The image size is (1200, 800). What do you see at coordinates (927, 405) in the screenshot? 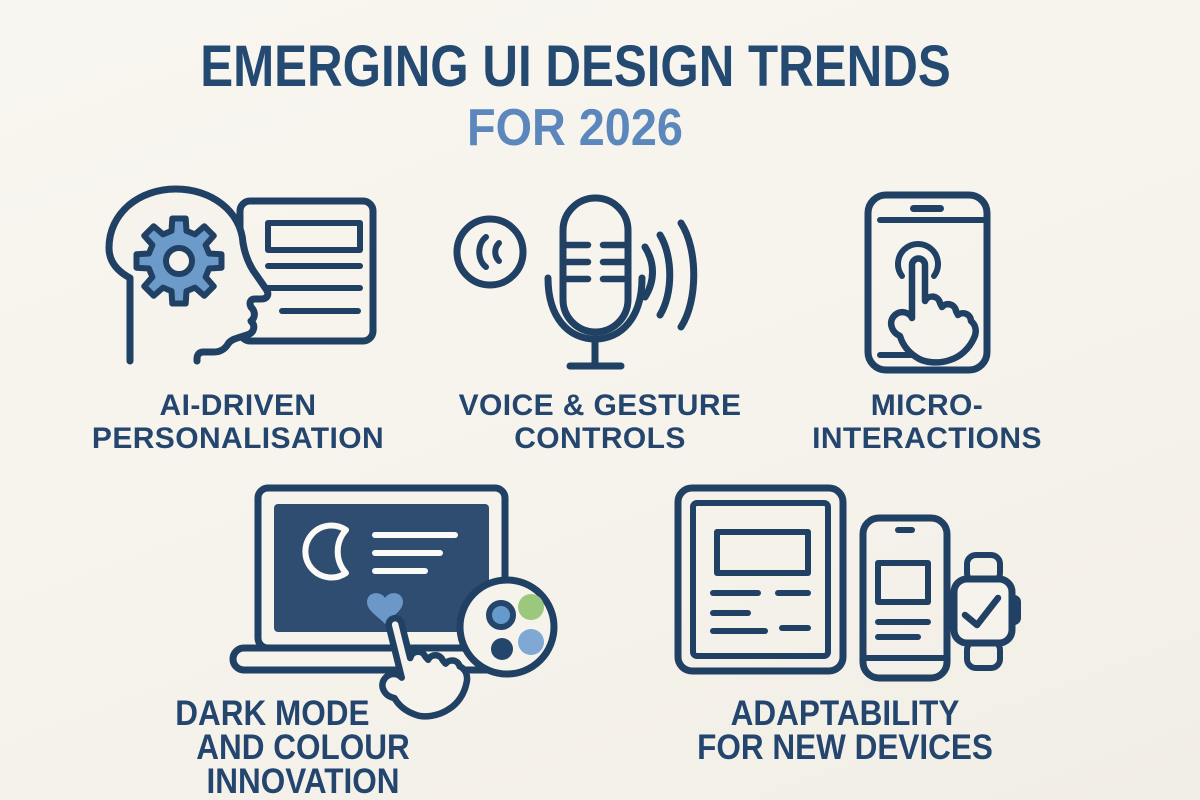
I see `trend-label-line: MICRO-` at bounding box center [927, 405].